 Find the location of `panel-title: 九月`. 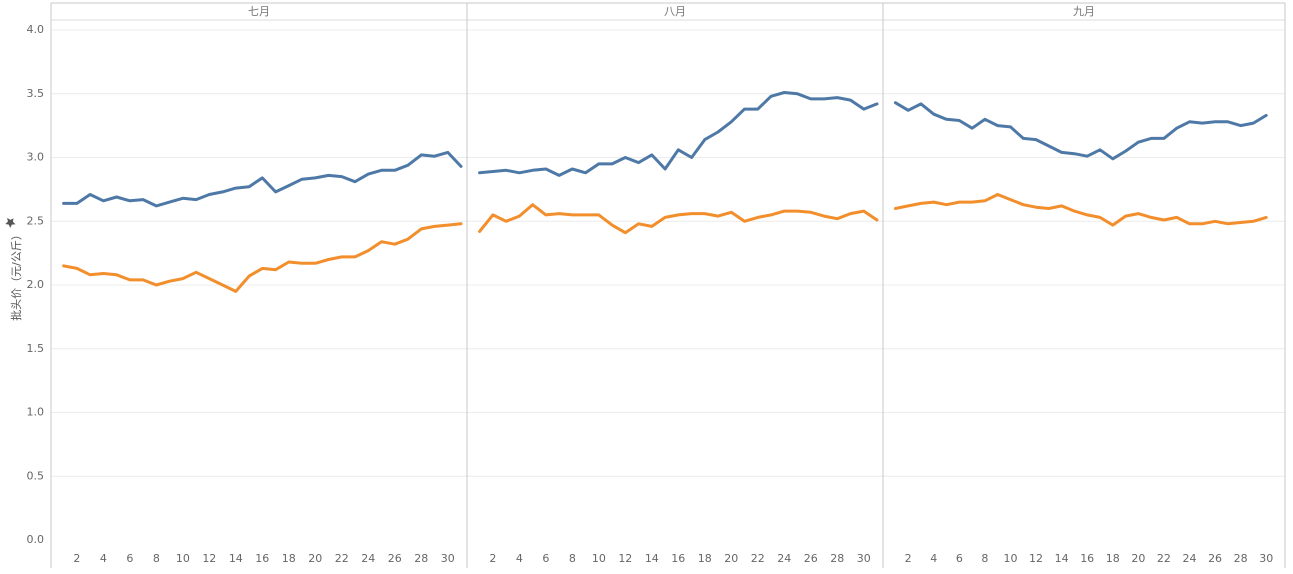

panel-title: 九月 is located at coordinates (1084, 11).